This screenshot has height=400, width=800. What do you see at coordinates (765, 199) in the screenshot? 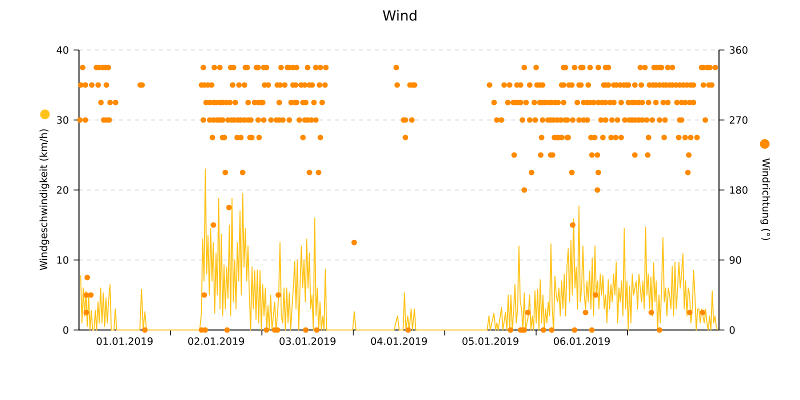
I see `y2-axis-title: Windrichtung (°)` at bounding box center [765, 199].